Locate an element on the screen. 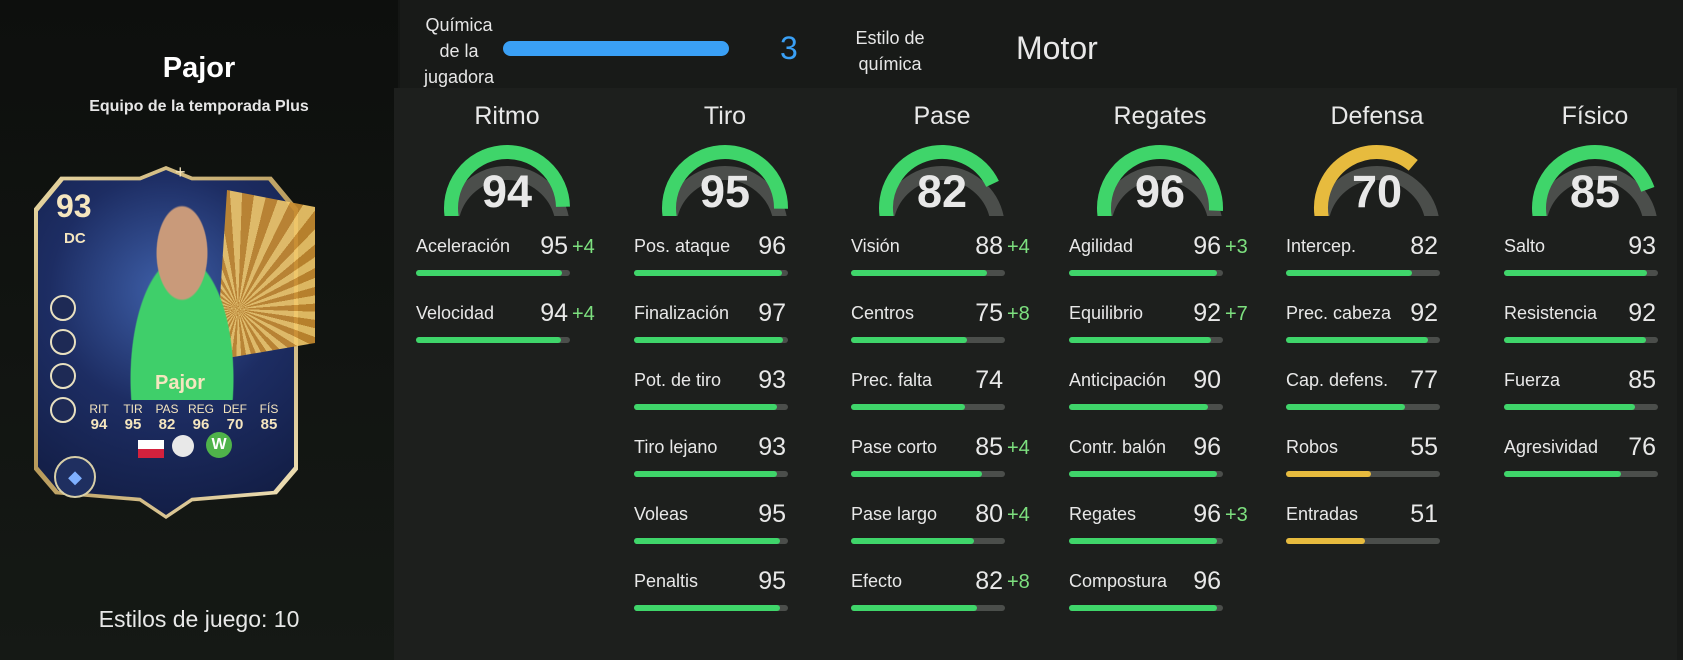 This screenshot has height=660, width=1683. card-stat-label: DEF is located at coordinates (235, 409).